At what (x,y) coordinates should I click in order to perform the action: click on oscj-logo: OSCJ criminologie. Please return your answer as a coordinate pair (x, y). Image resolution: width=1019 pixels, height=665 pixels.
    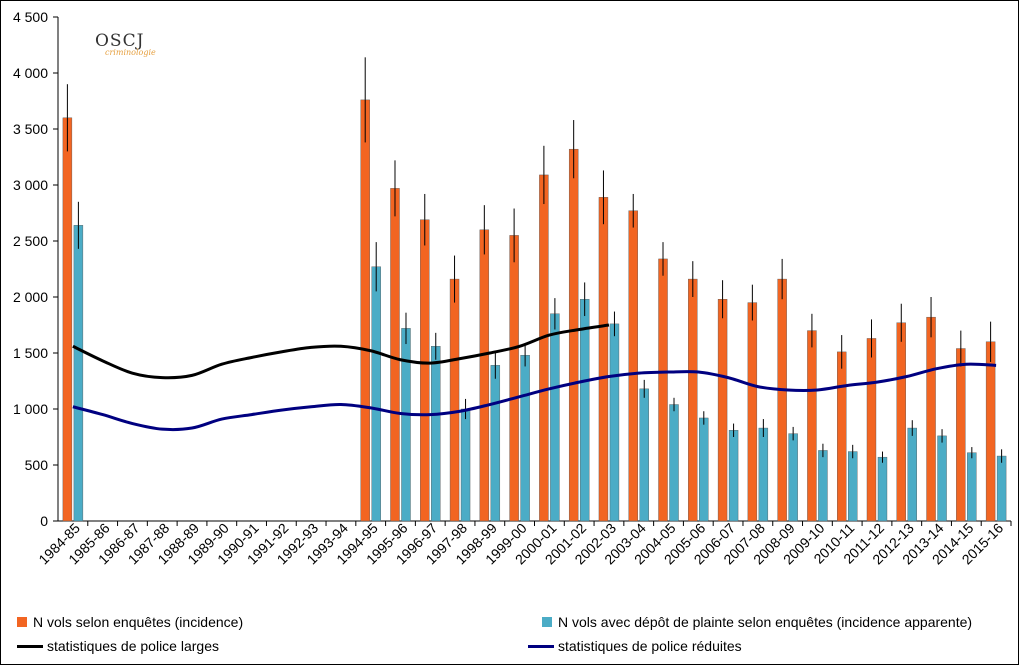
    Looking at the image, I should click on (125, 44).